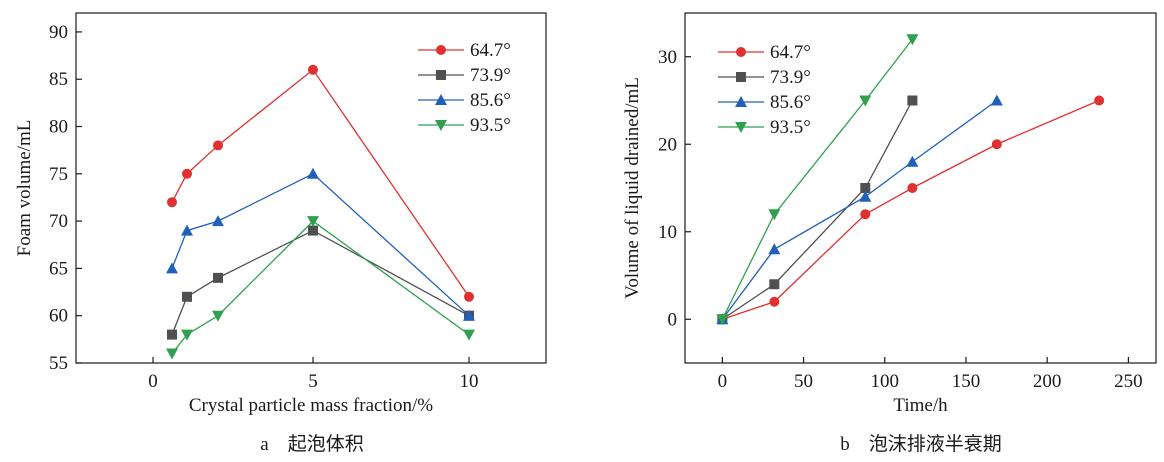  What do you see at coordinates (58, 363) in the screenshot?
I see `y-tick-label: 55` at bounding box center [58, 363].